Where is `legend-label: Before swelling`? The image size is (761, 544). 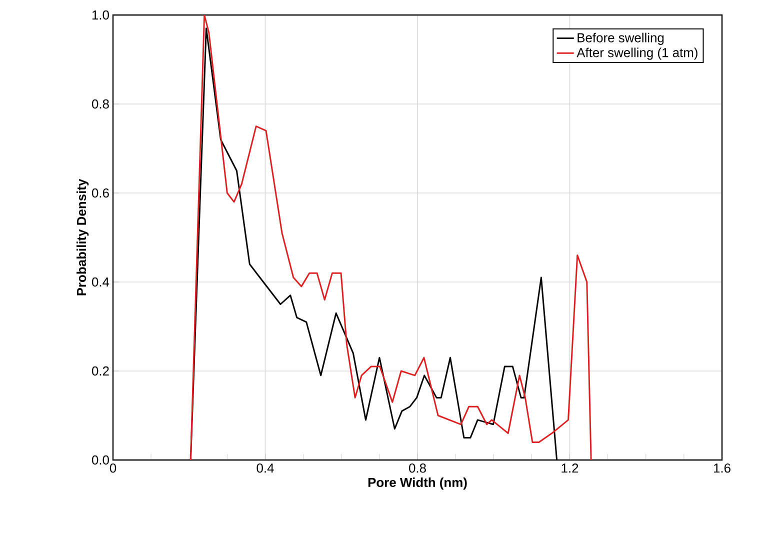
legend-label: Before swelling is located at coordinates (621, 38).